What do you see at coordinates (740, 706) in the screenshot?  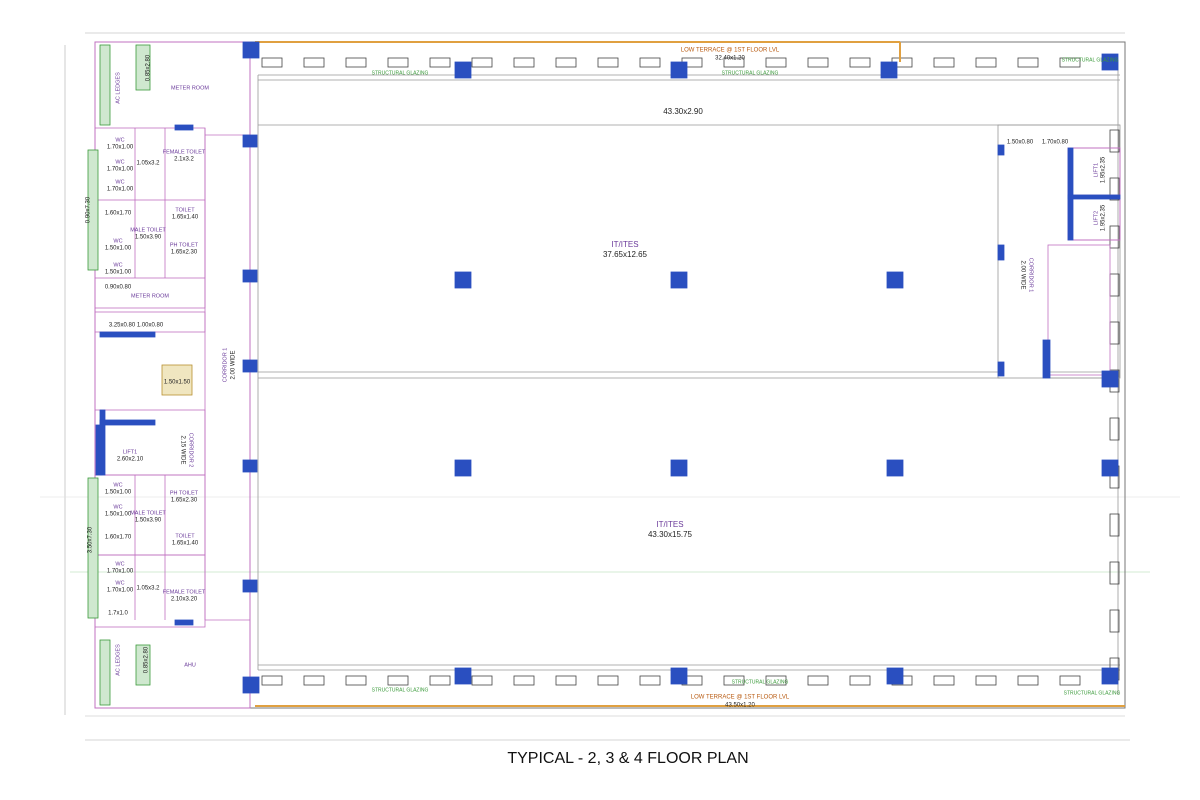 I see `terrace-size: 43.50x1.20` at bounding box center [740, 706].